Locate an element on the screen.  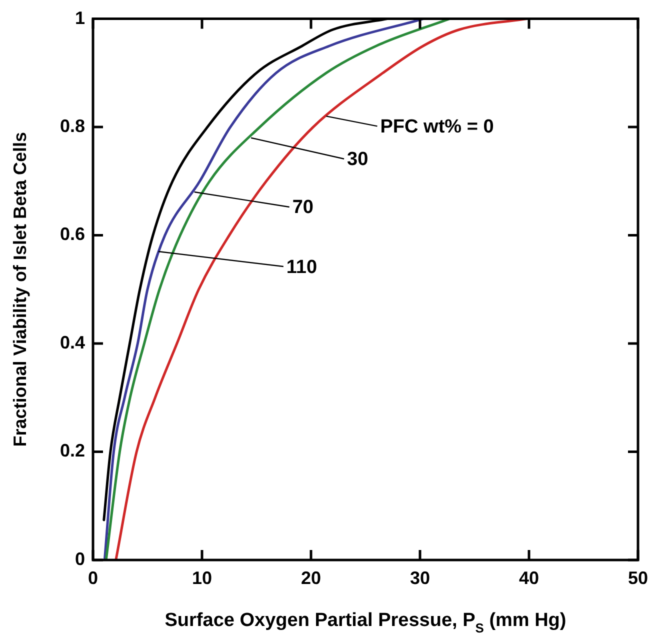
annotation: 30 is located at coordinates (357, 159).